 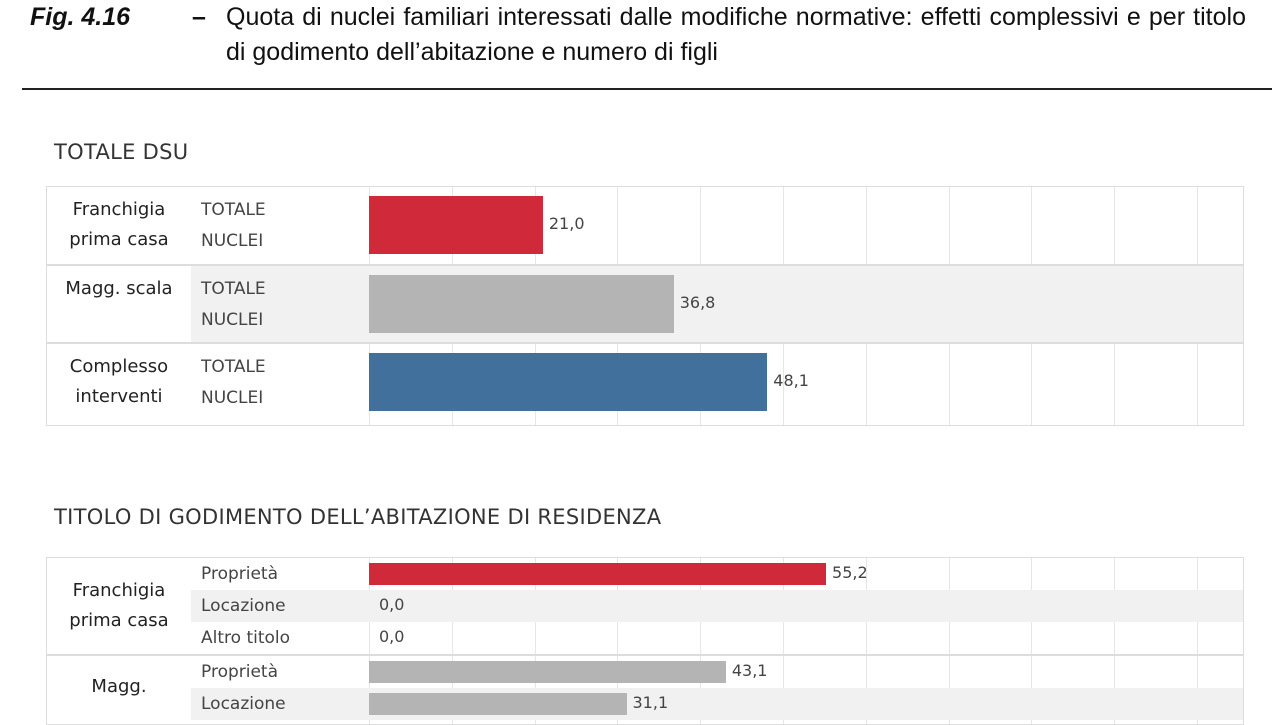 I want to click on chart-title: TOTALE DSU, so click(x=121, y=152).